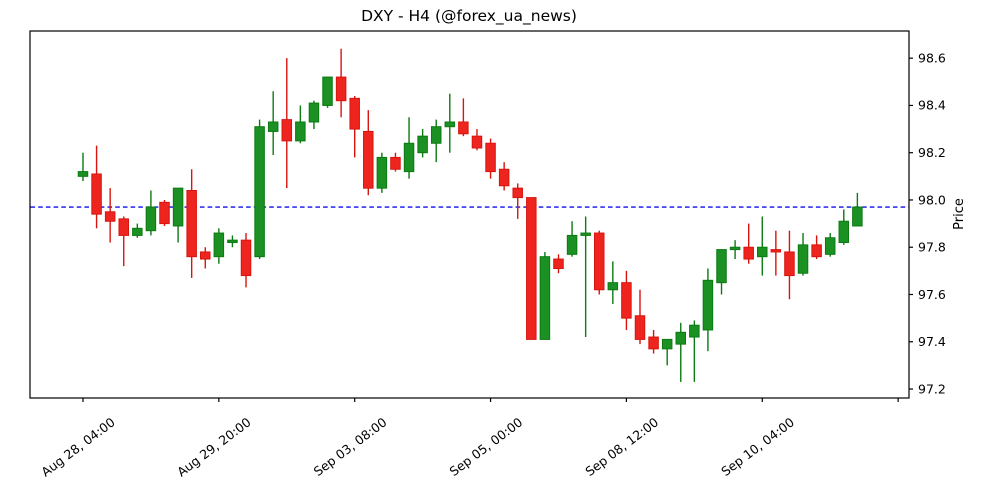 This screenshot has height=500, width=1000. Describe the element at coordinates (932, 57) in the screenshot. I see `y-tick-label: 98.6` at that location.